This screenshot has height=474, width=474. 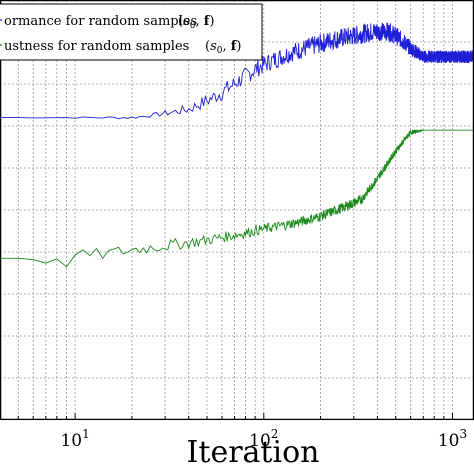 I want to click on x-tick-label: 10², so click(x=263, y=439).